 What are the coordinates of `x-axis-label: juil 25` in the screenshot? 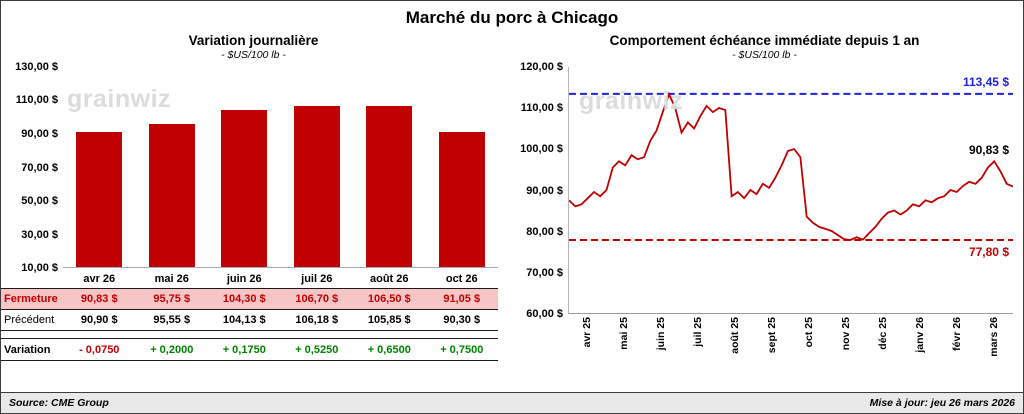 It's located at (697, 332).